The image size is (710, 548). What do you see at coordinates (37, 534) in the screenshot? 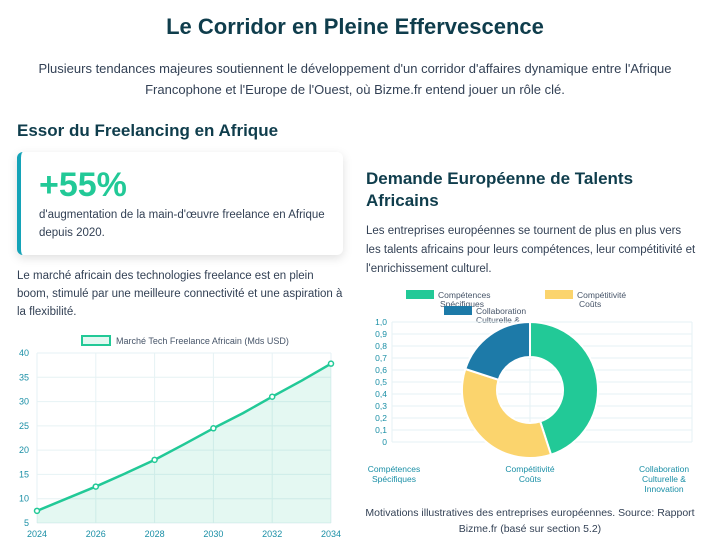
I see `x-tick-label: 2024` at bounding box center [37, 534].